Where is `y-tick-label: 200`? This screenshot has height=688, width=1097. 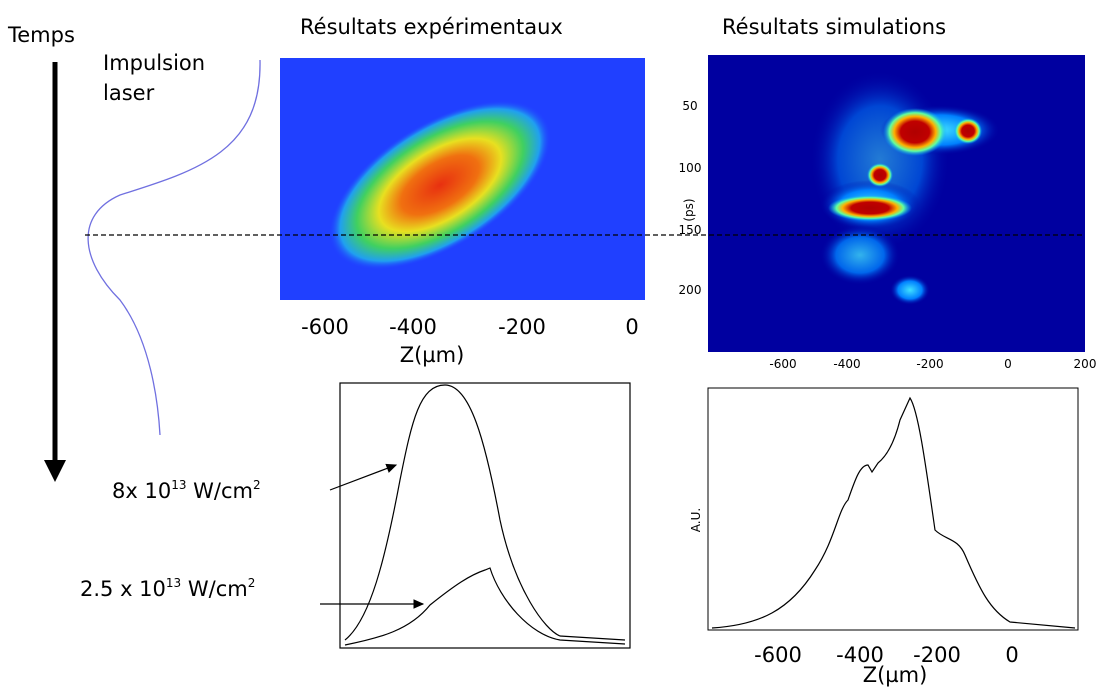
y-tick-label: 200 is located at coordinates (690, 290).